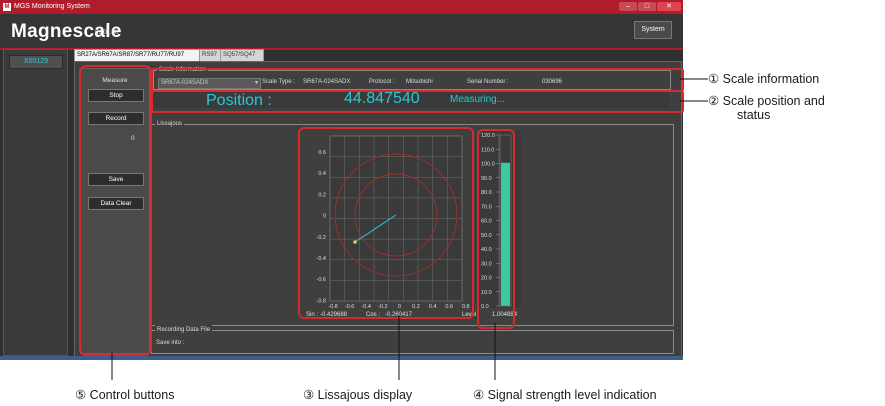  What do you see at coordinates (753, 115) in the screenshot?
I see `annotation-scale-position-2: status` at bounding box center [753, 115].